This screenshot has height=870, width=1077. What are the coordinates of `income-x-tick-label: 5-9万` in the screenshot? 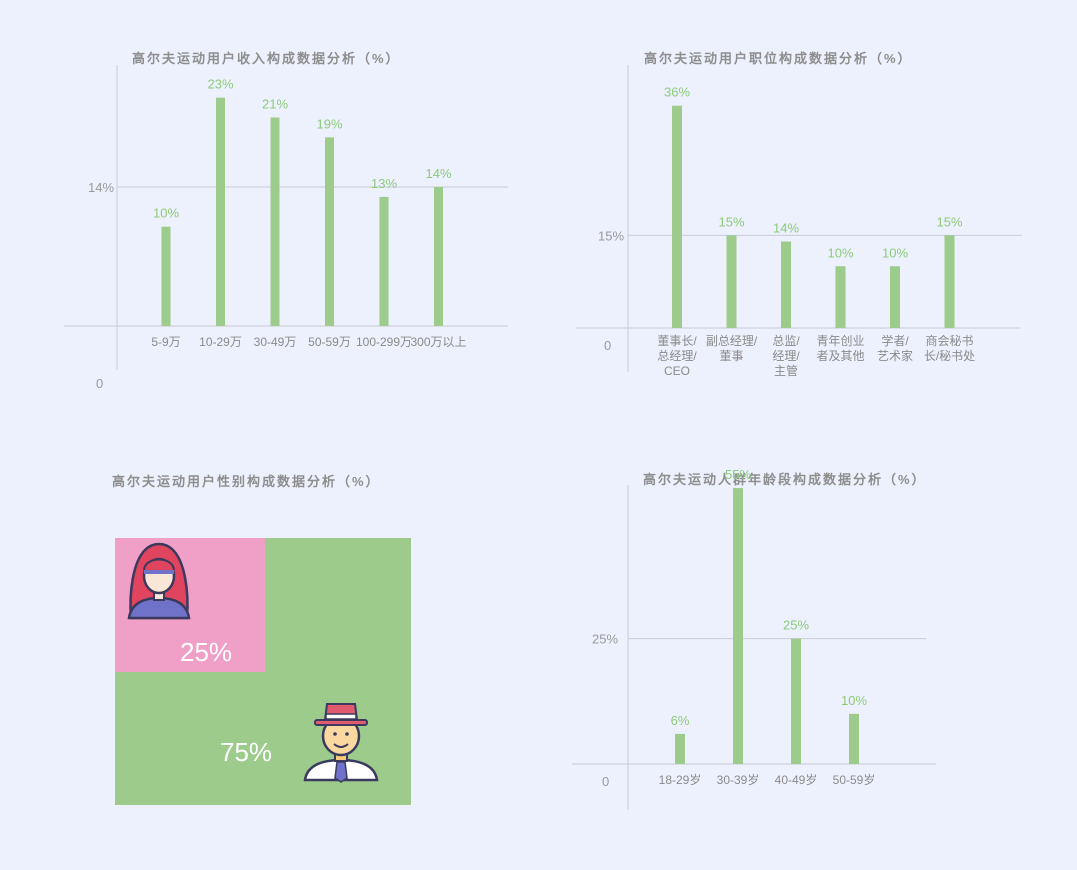 It's located at (165, 342).